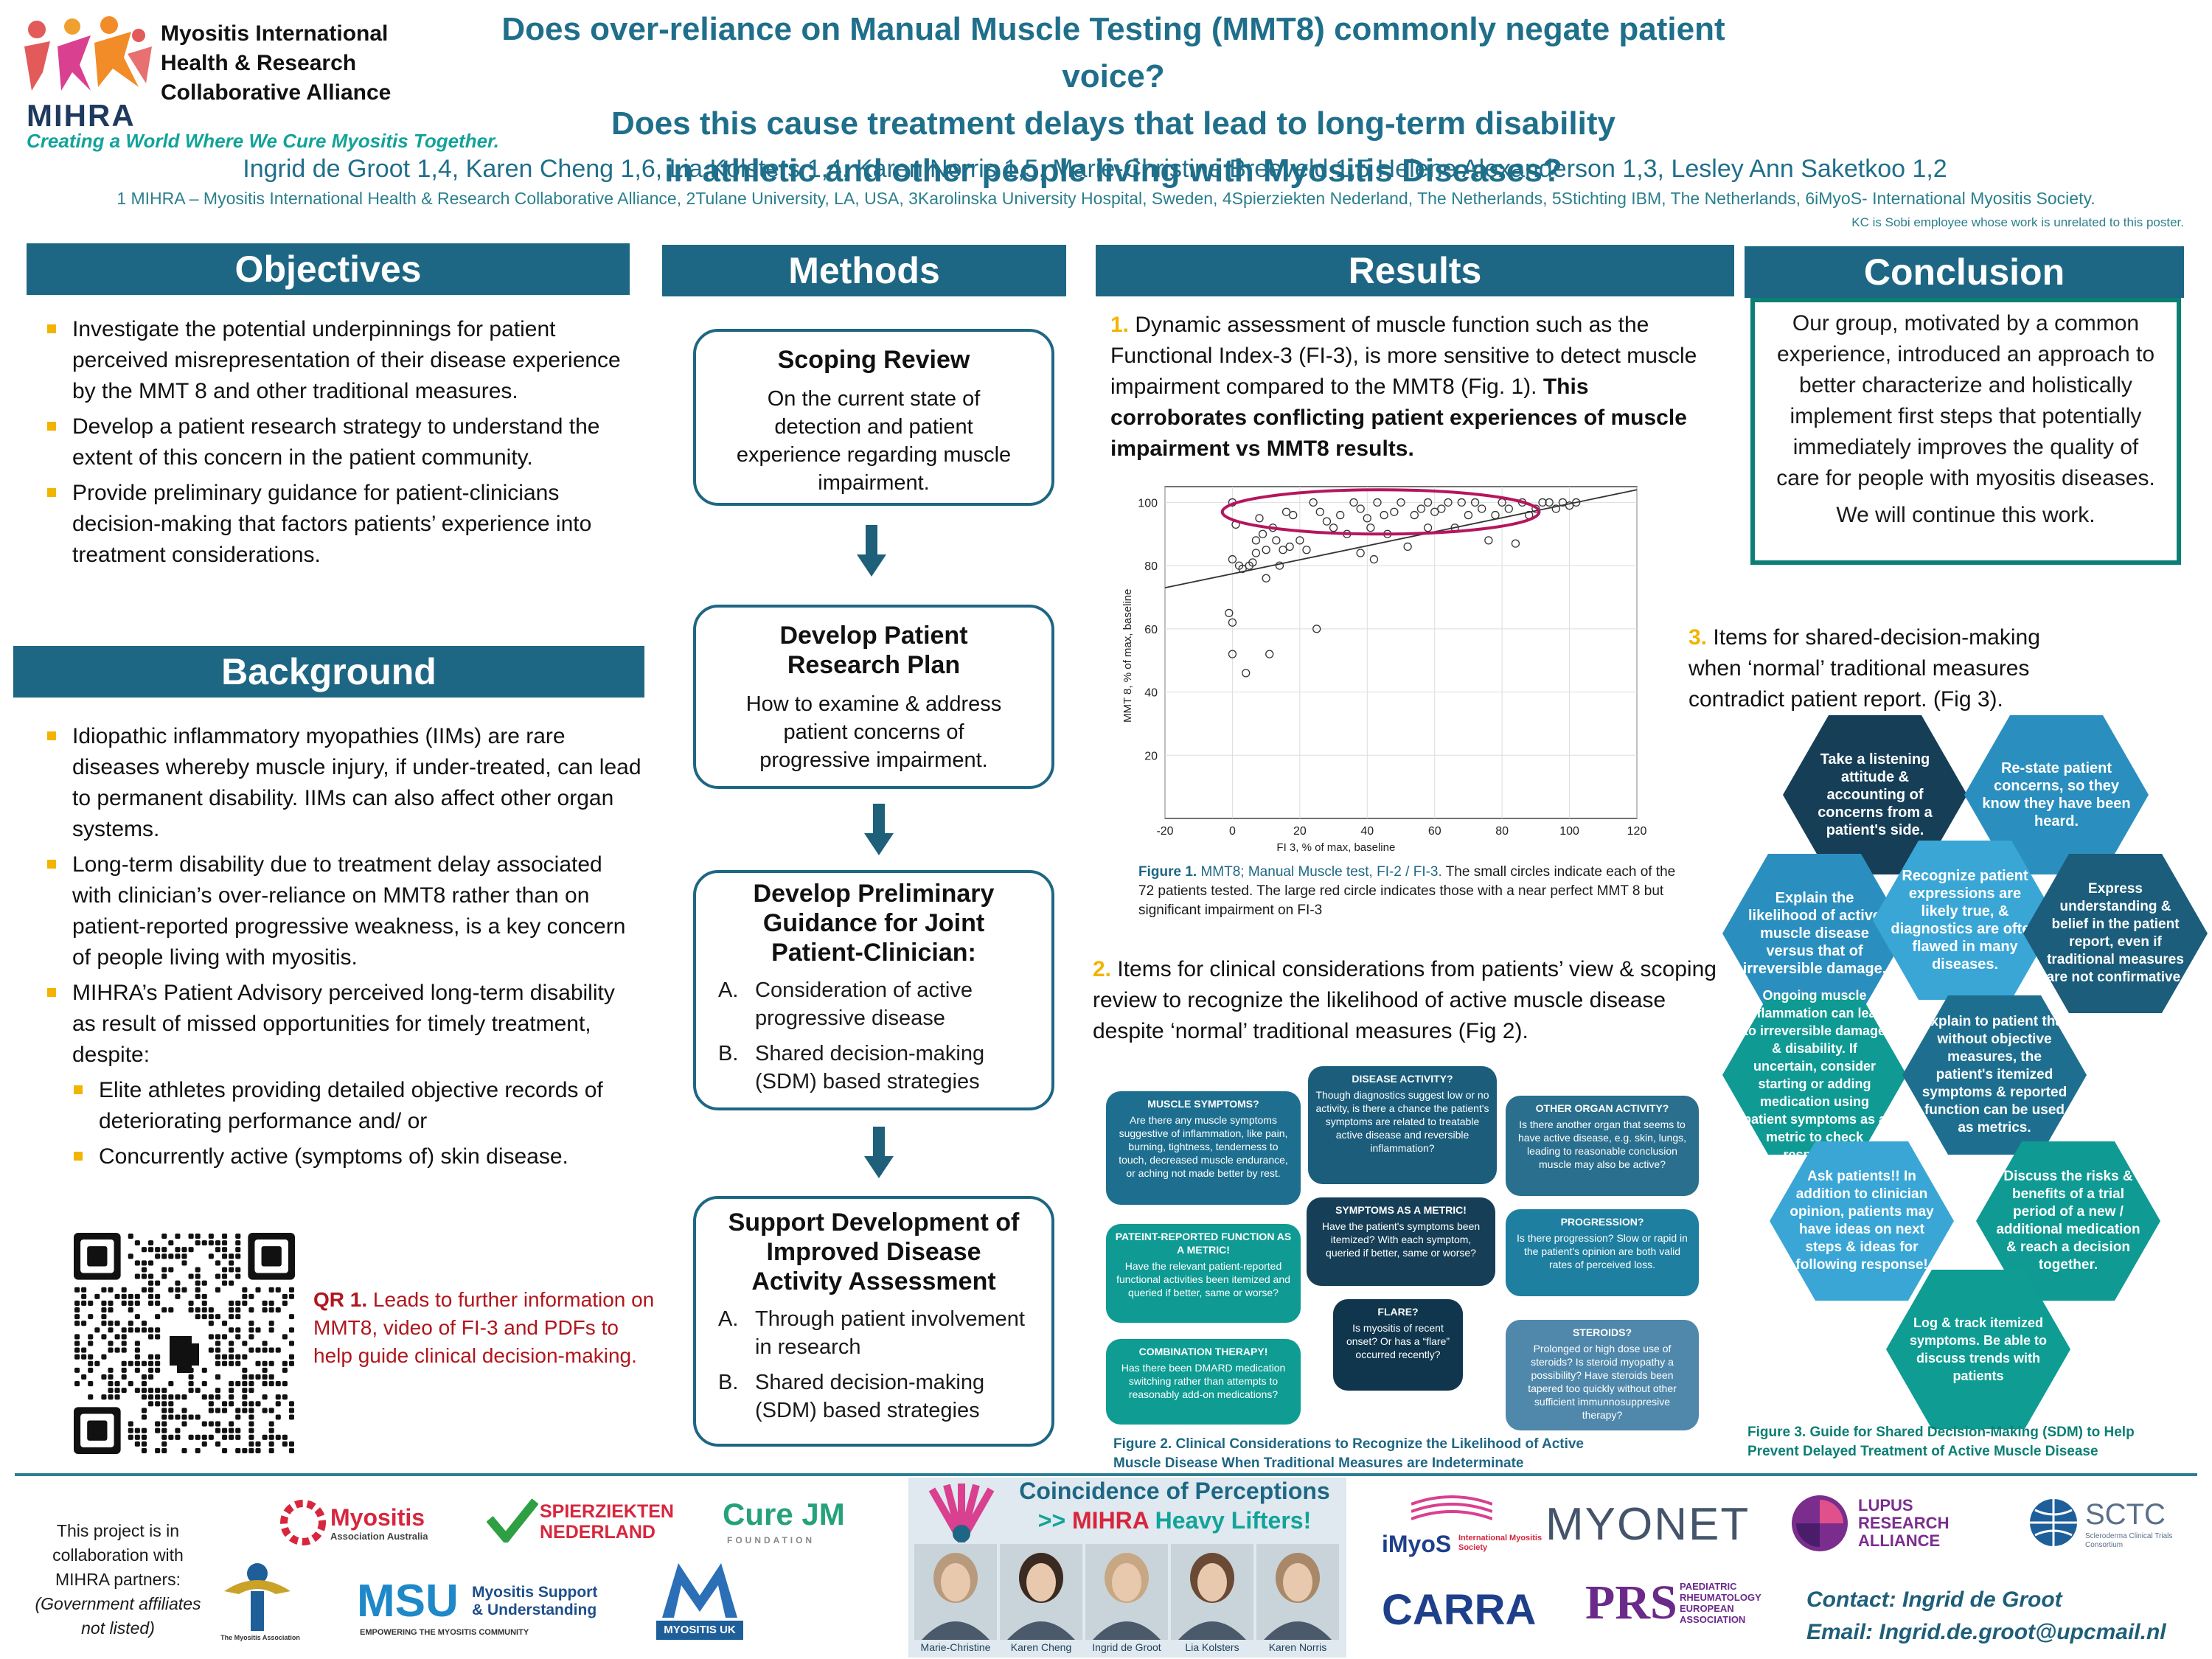  Describe the element at coordinates (873, 650) in the screenshot. I see `method-title: Develop Patient Research Plan` at that location.